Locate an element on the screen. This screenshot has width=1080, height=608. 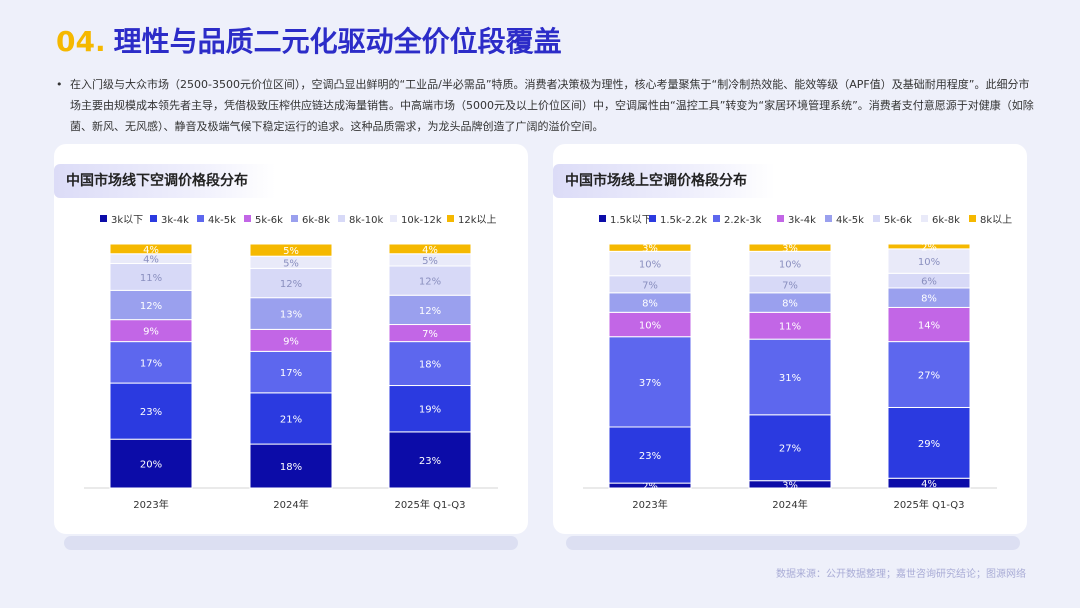
page-title: 04. 理性与品质二元化驱动全价位段覆盖 is located at coordinates (309, 40).